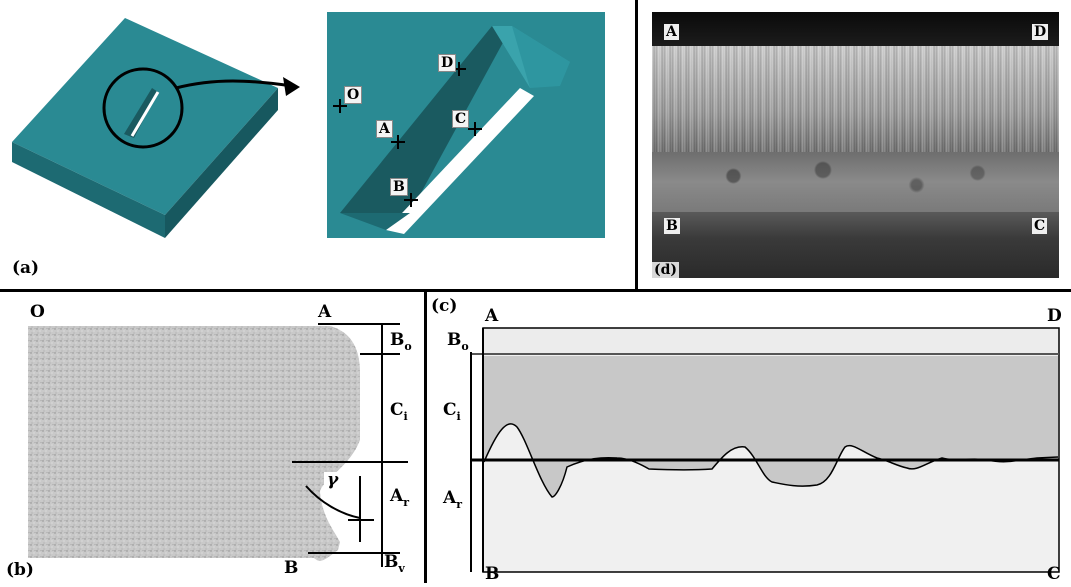 The width and height of the screenshot is (1071, 587). What do you see at coordinates (145, 114) in the screenshot?
I see `groove-highlight` at bounding box center [145, 114].